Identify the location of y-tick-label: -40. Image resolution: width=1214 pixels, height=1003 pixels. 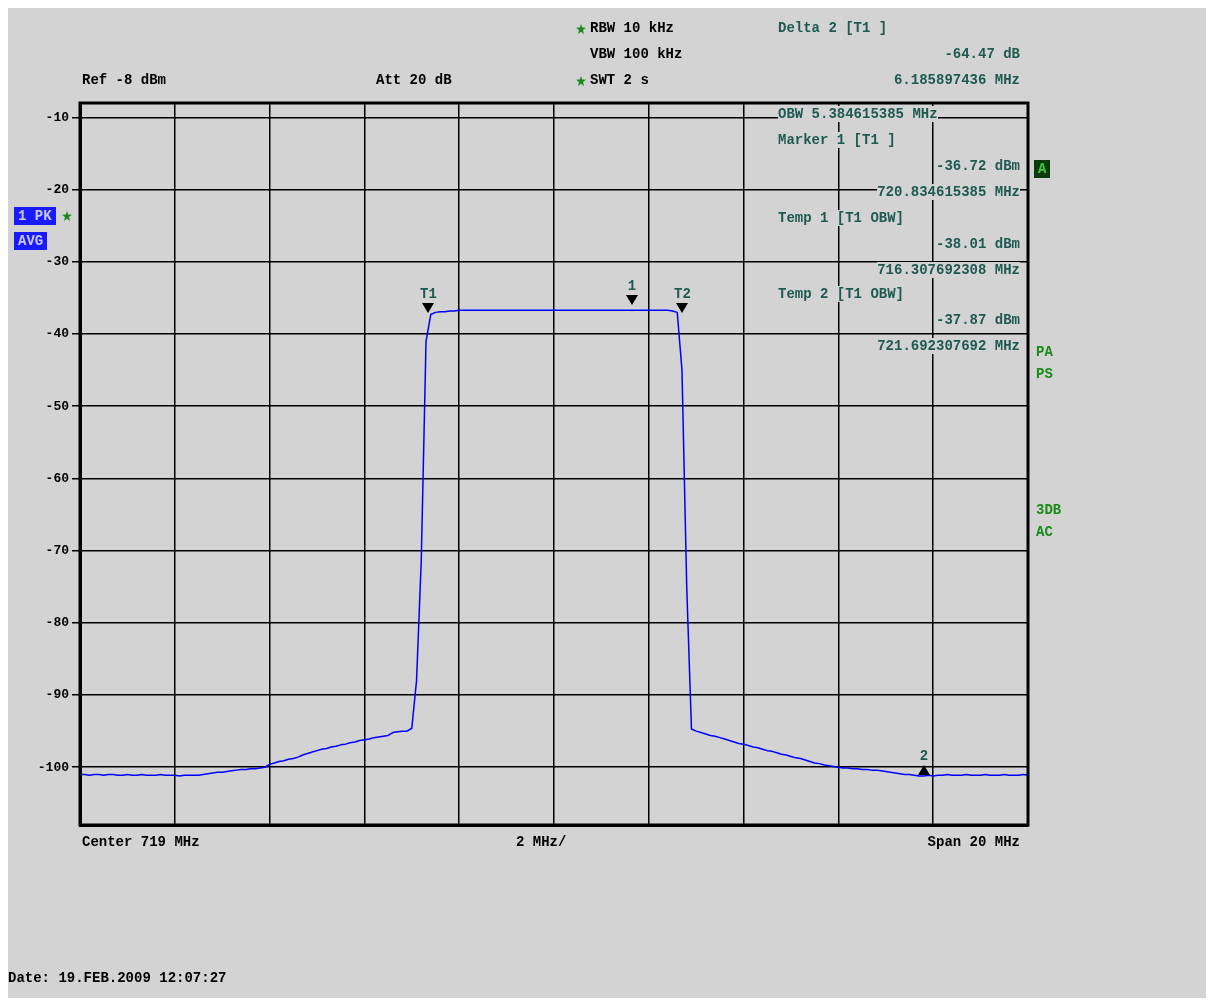
(57, 334).